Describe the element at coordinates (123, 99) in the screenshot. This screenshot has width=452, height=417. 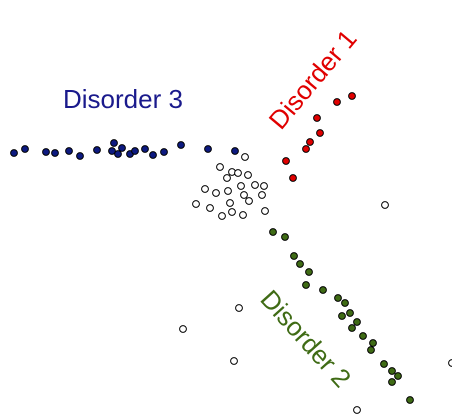
I see `label-disorder-3: Disorder 3` at that location.